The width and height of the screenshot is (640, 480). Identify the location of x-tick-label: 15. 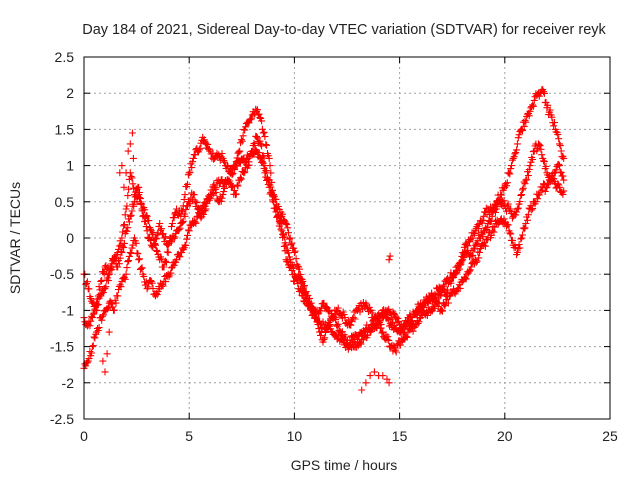
(400, 436).